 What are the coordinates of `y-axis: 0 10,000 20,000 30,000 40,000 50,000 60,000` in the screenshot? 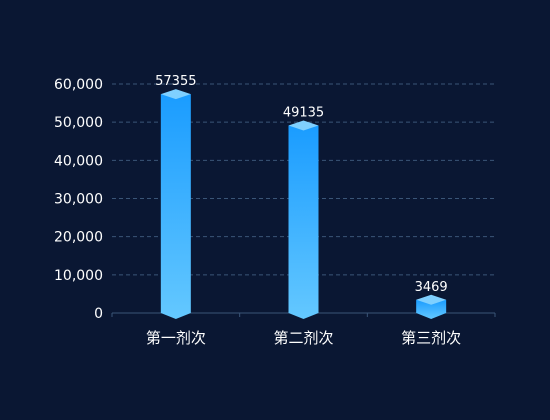 It's located at (78, 199).